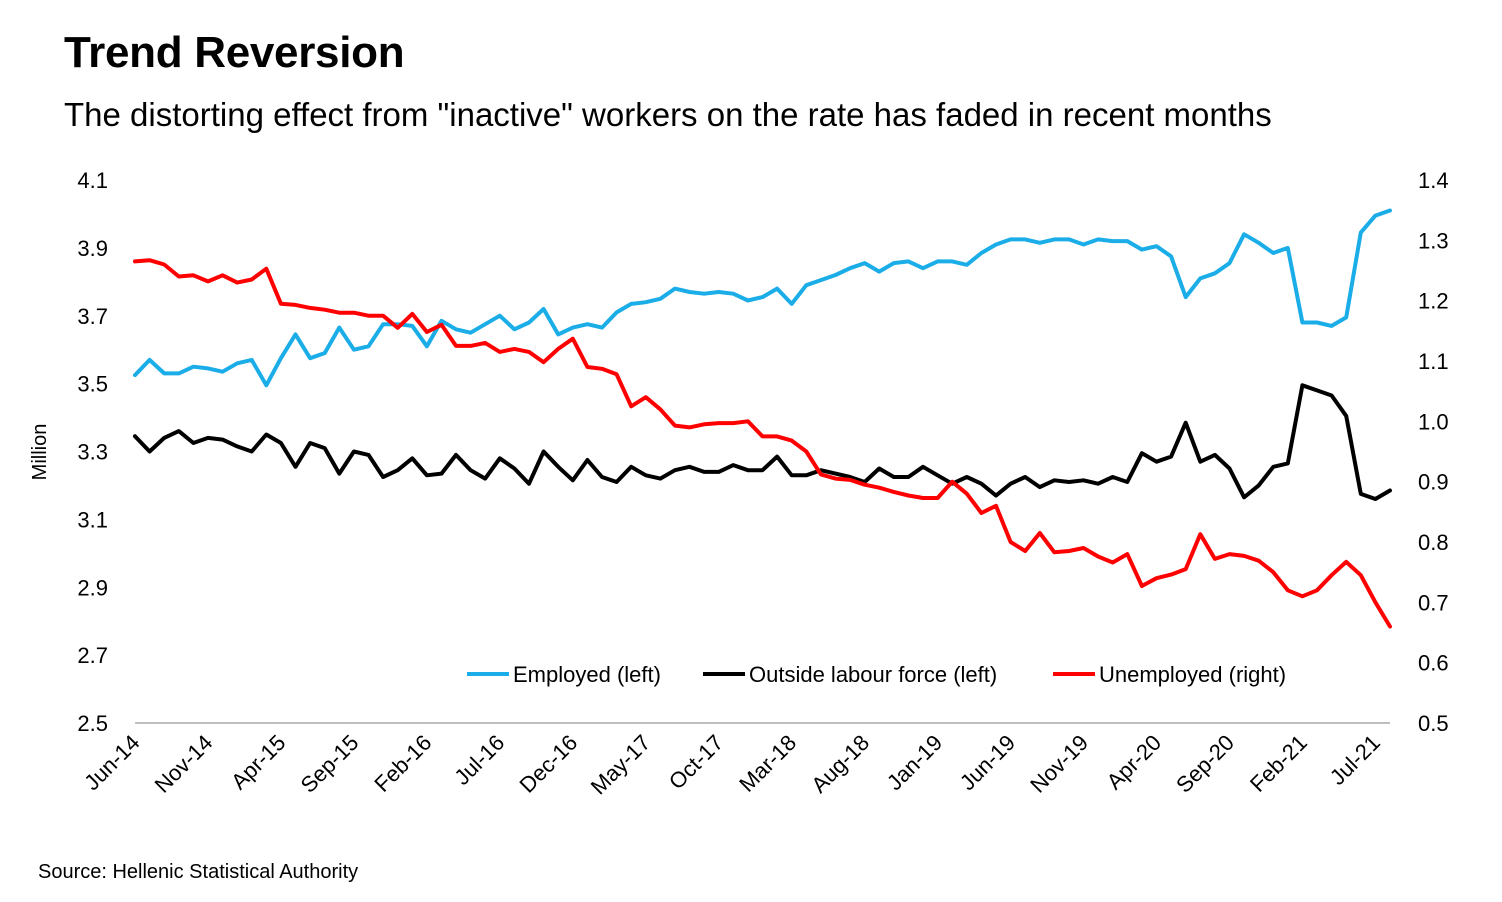  I want to click on outside-labour-force-line, so click(762, 442).